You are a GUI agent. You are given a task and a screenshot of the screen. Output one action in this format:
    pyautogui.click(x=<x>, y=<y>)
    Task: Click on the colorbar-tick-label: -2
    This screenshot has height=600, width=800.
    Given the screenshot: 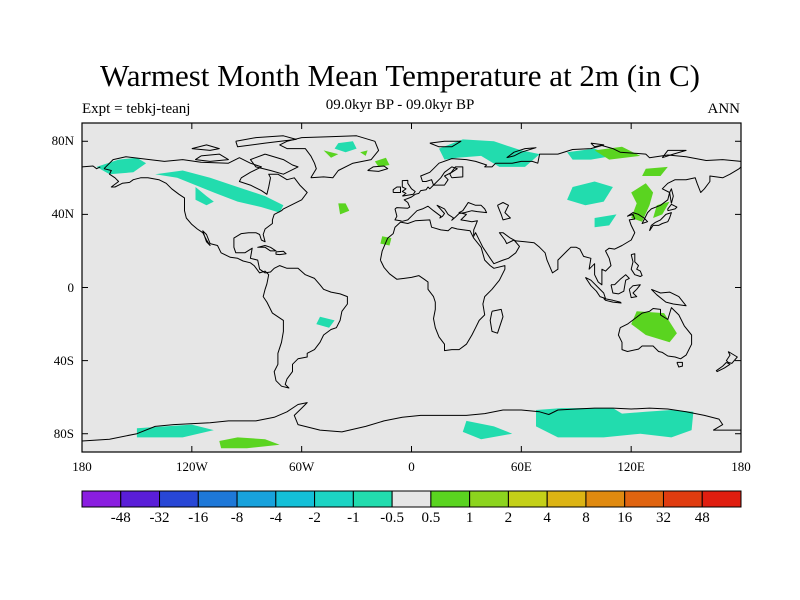 What is the action you would take?
    pyautogui.click(x=314, y=518)
    